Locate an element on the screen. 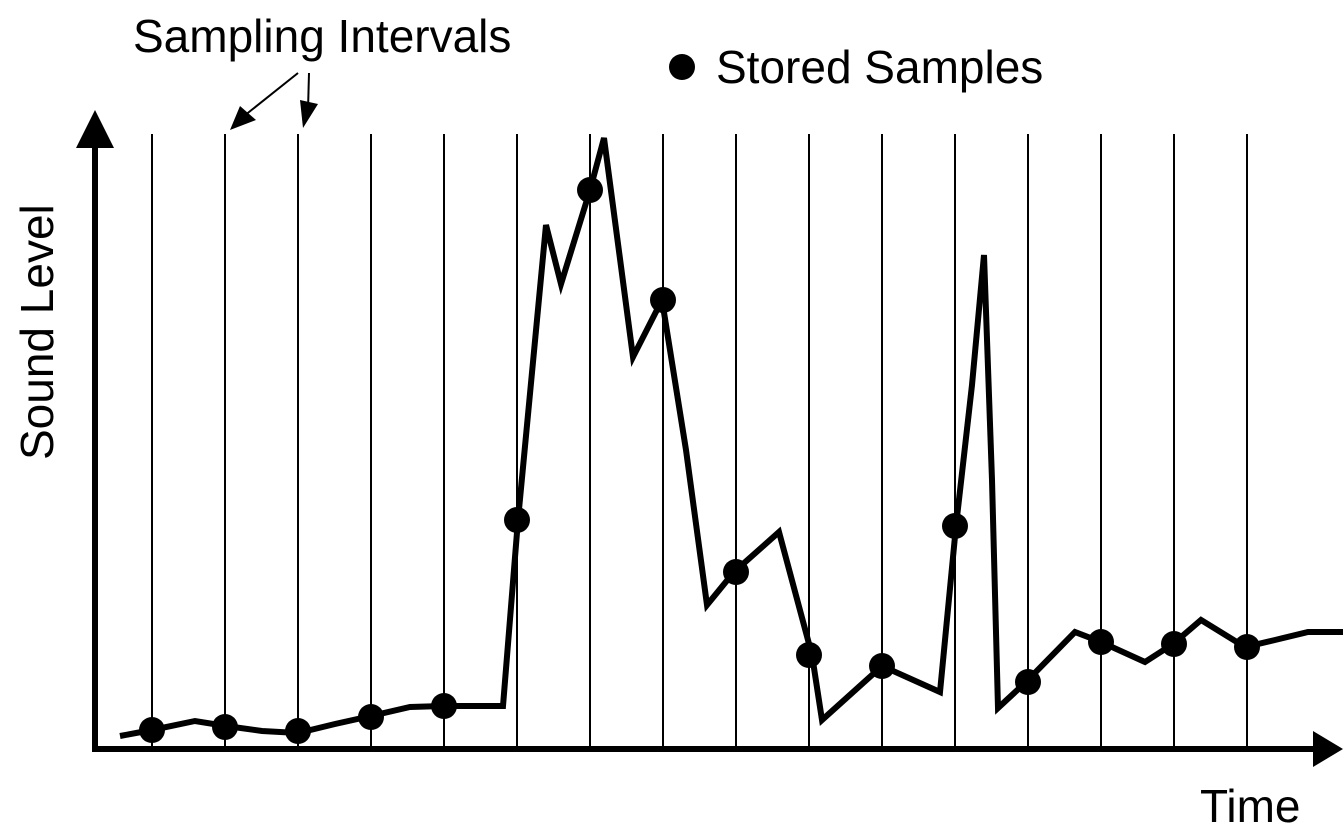 The width and height of the screenshot is (1343, 825). sampling-interval-pointers is located at coordinates (274, 101).